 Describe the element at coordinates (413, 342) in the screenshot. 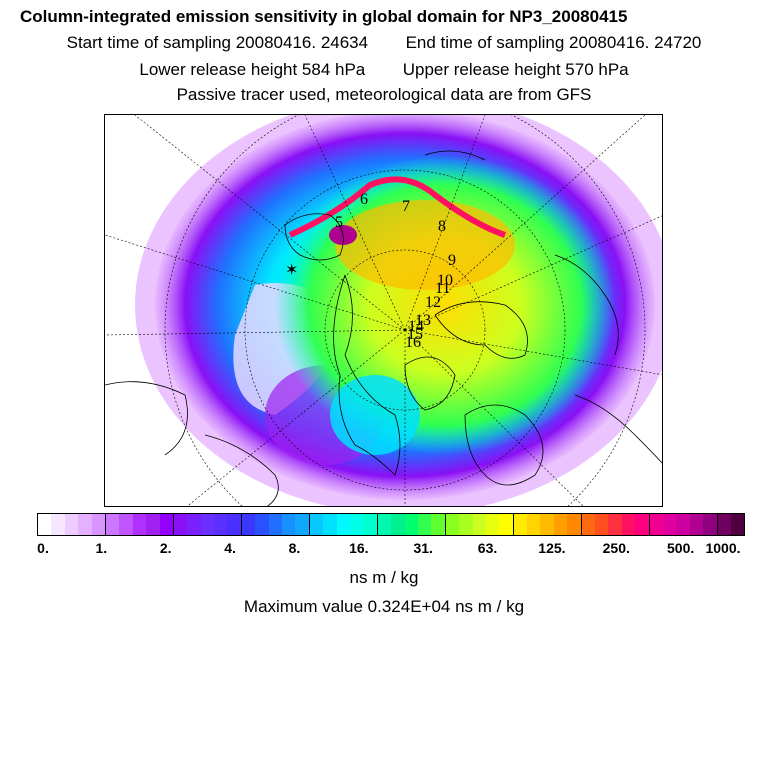

I see `track-label-16: 16` at that location.